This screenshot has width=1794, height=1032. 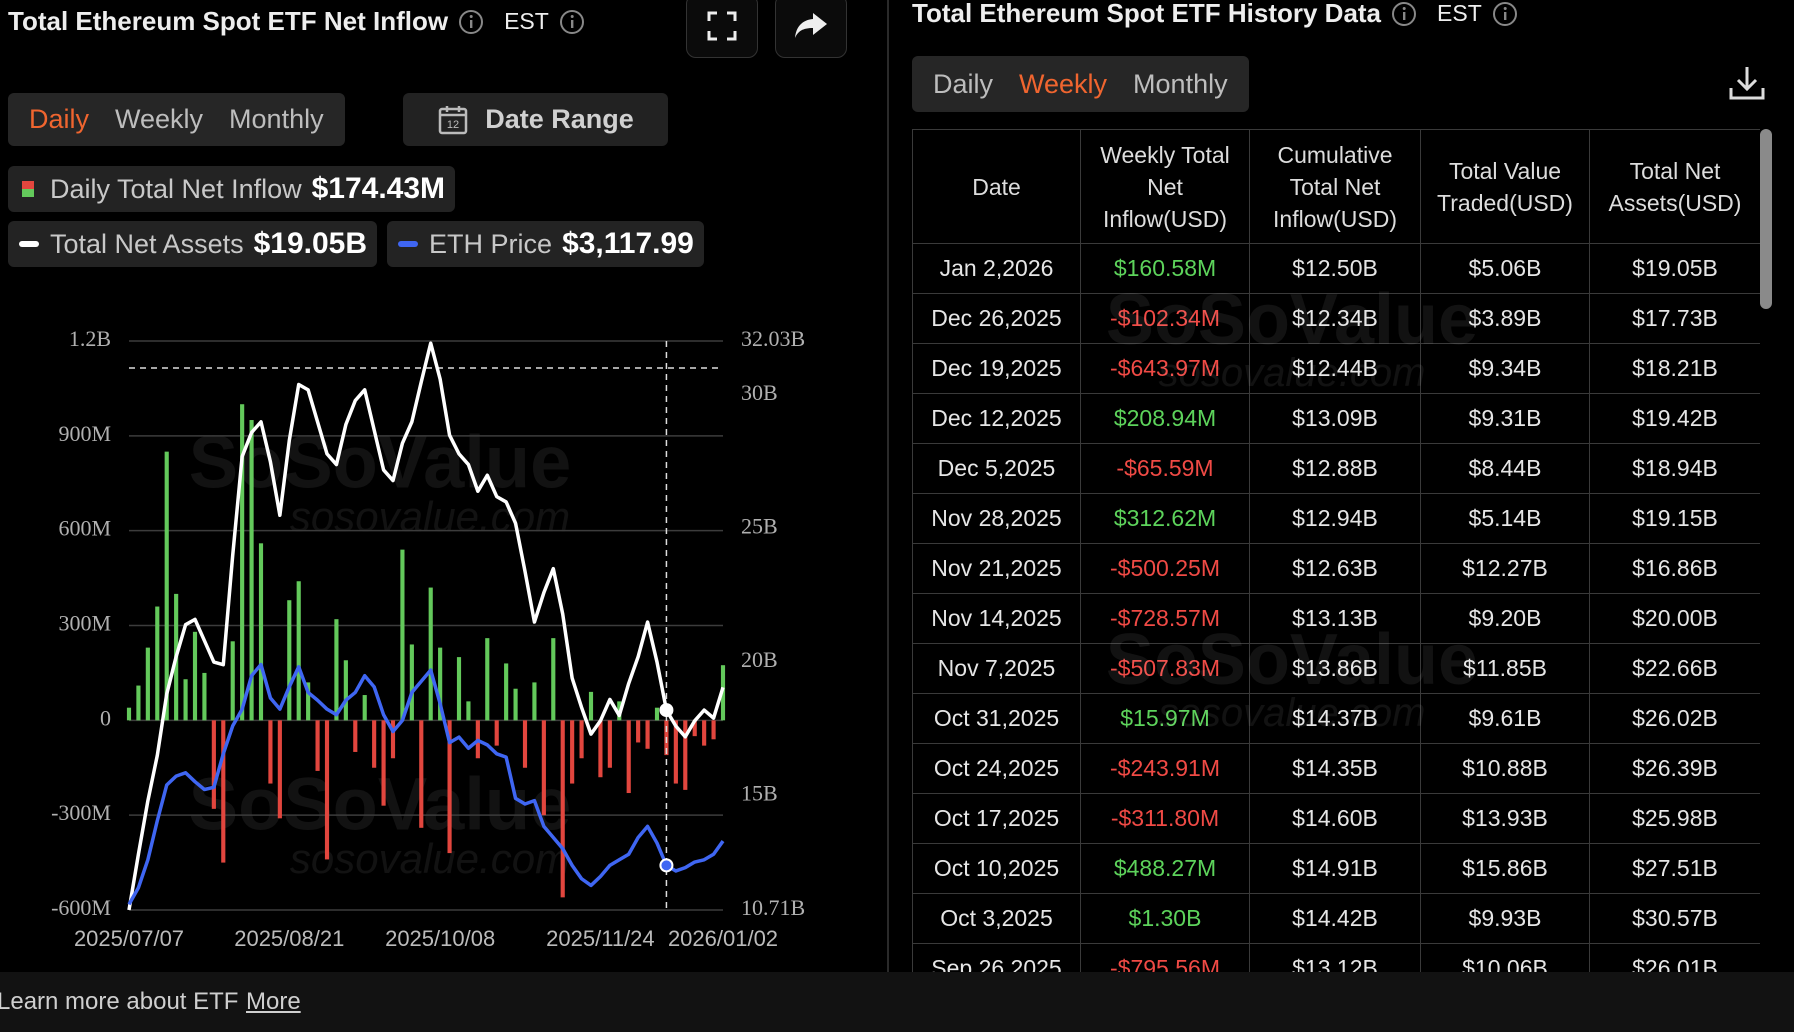 I want to click on table-cell: $312.62M, so click(x=1165, y=518).